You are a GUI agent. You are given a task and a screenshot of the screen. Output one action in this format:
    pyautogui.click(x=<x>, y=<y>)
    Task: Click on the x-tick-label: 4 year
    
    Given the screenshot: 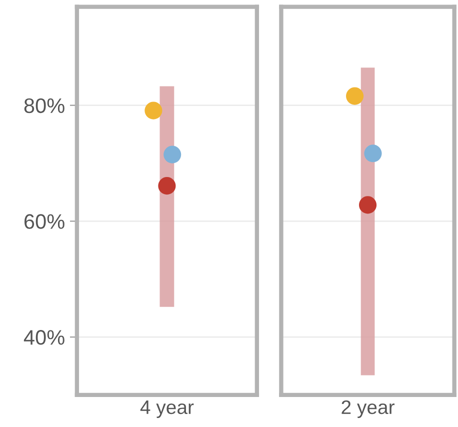 What is the action you would take?
    pyautogui.click(x=167, y=409)
    